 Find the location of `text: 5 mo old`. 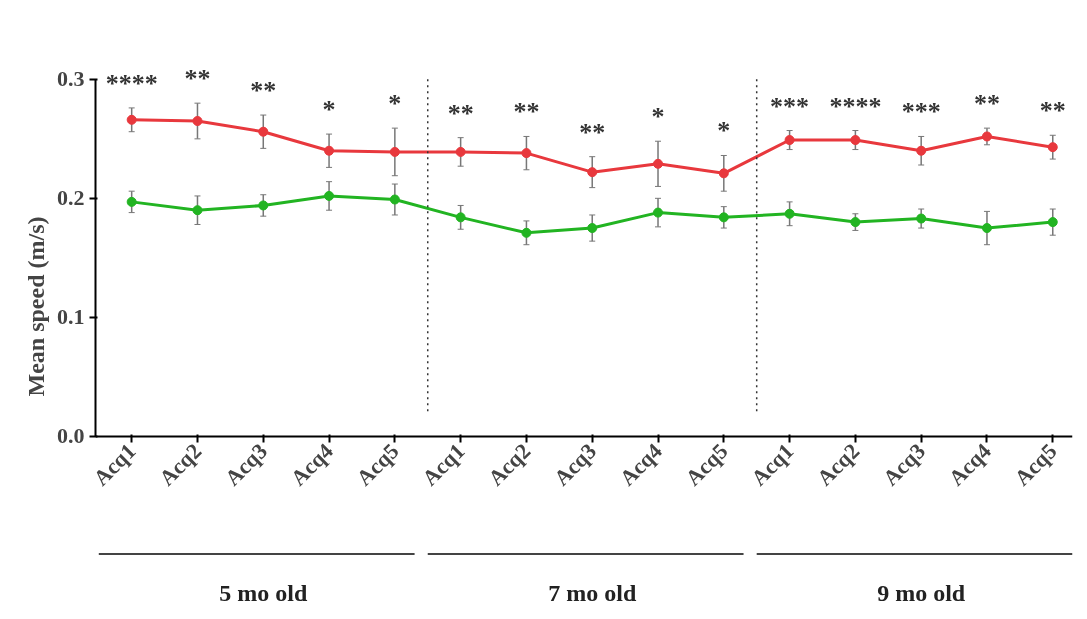

text: 5 mo old is located at coordinates (263, 593).